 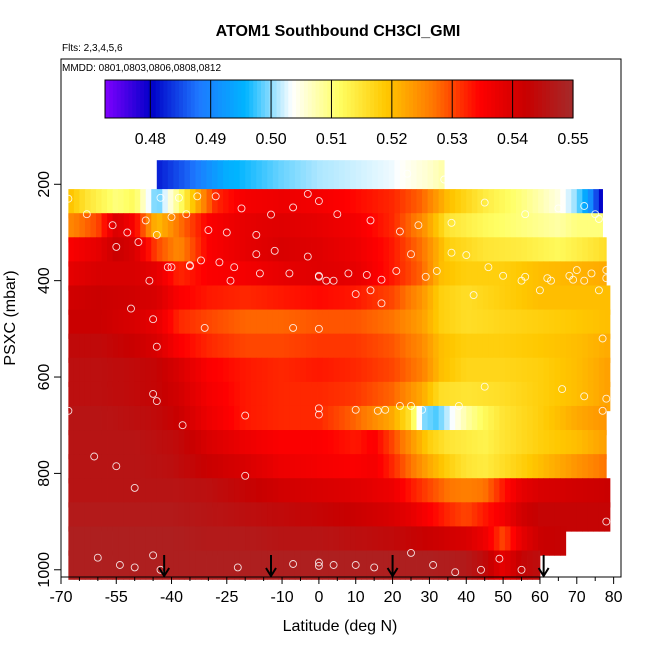 What do you see at coordinates (44, 570) in the screenshot?
I see `y-tick-label: 1000` at bounding box center [44, 570].